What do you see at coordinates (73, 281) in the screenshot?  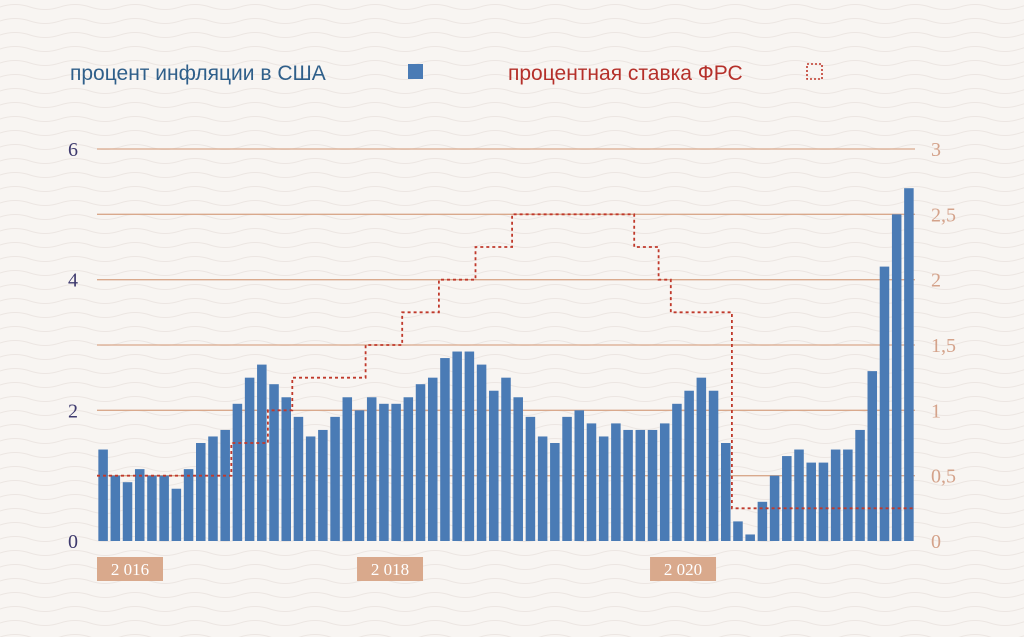 I see `left-tick-label: 4` at bounding box center [73, 281].